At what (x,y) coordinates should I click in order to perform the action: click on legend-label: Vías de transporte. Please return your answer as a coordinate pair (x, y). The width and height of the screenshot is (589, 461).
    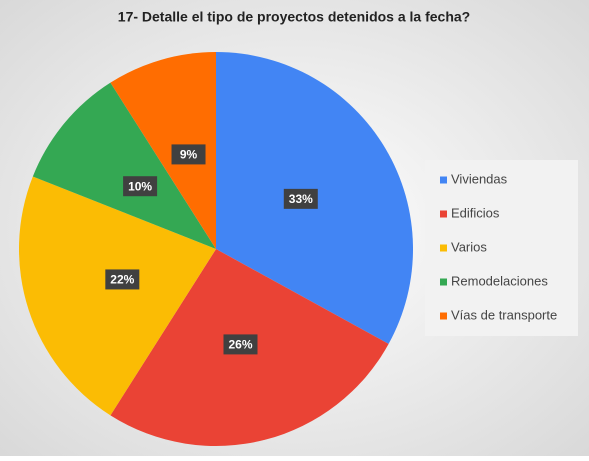
    Looking at the image, I should click on (504, 314).